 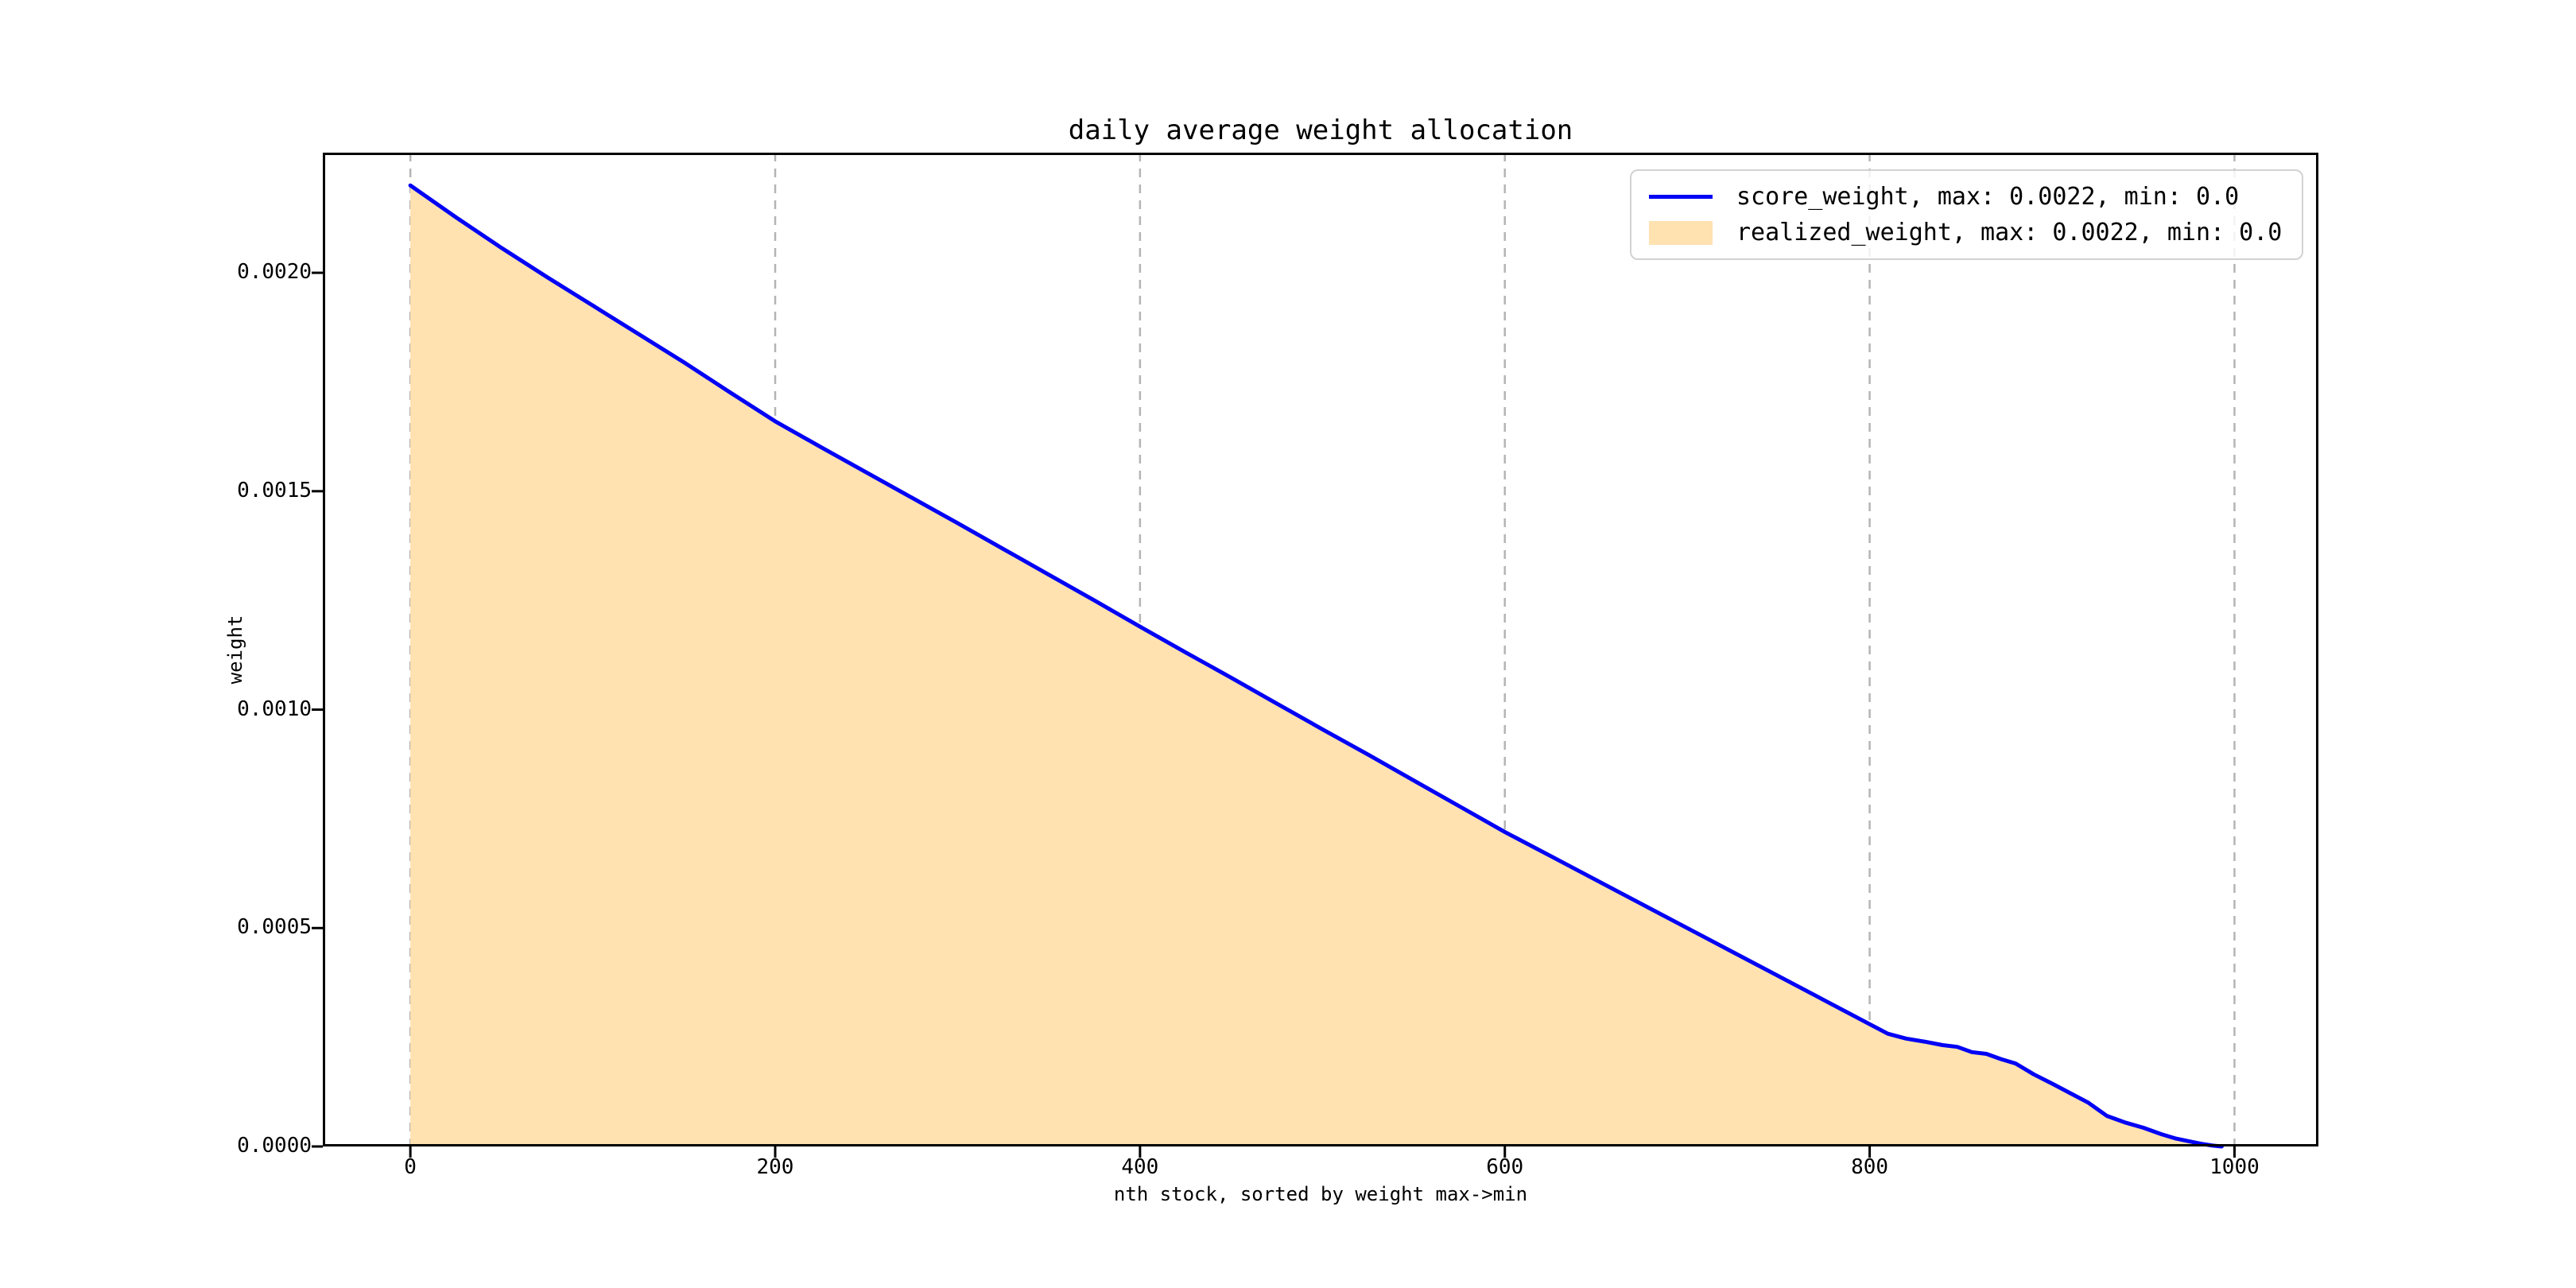 What do you see at coordinates (1988, 197) in the screenshot?
I see `legend-label-score-weight: score_weight, max: 0.0022, min: 0.0` at bounding box center [1988, 197].